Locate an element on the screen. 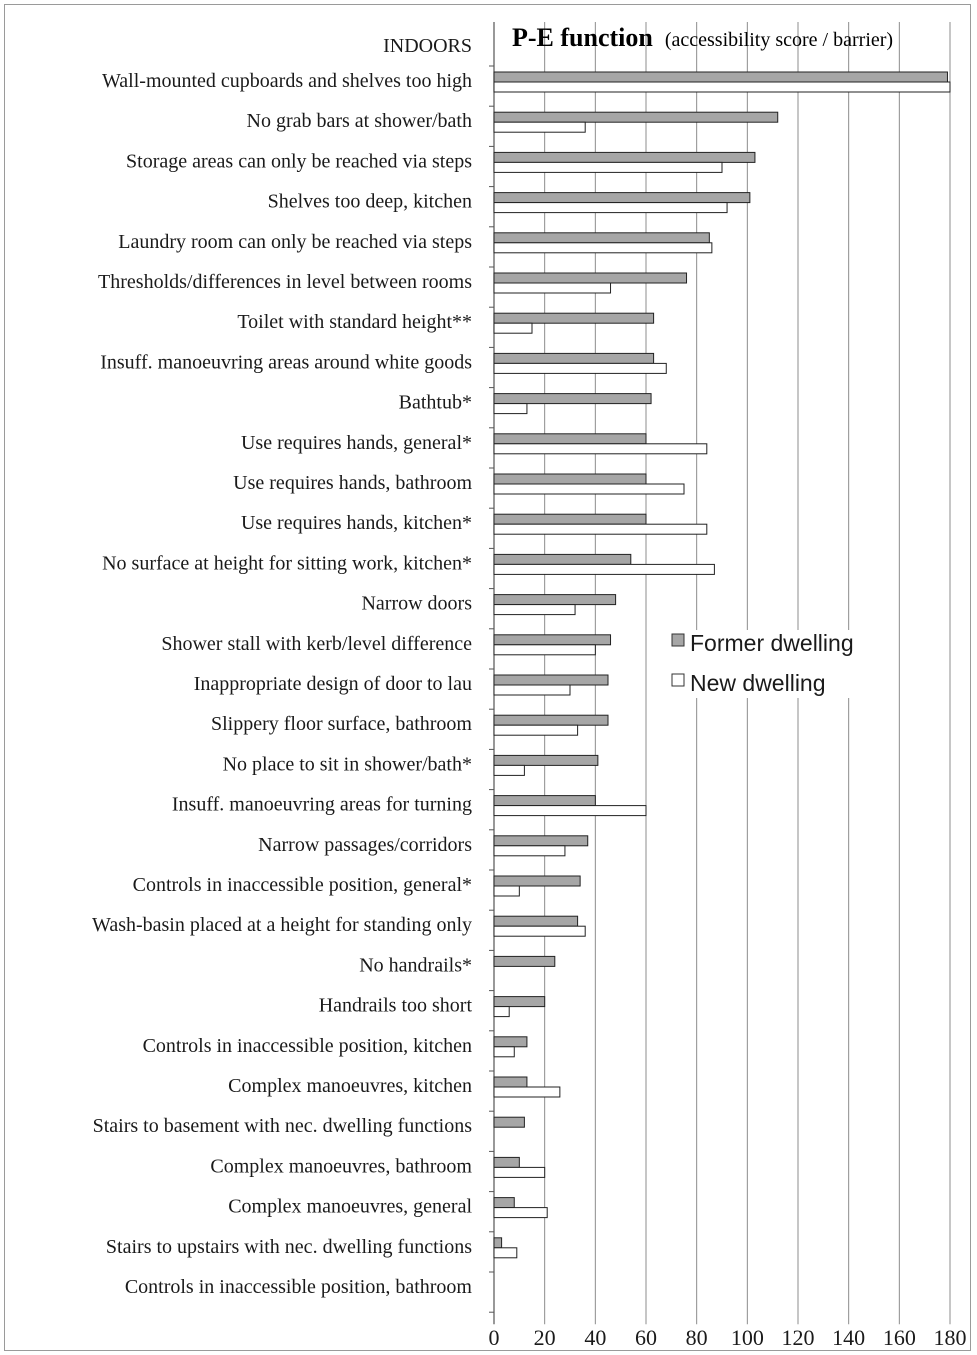 The image size is (977, 1355). category-label: No handrails* is located at coordinates (415, 965).